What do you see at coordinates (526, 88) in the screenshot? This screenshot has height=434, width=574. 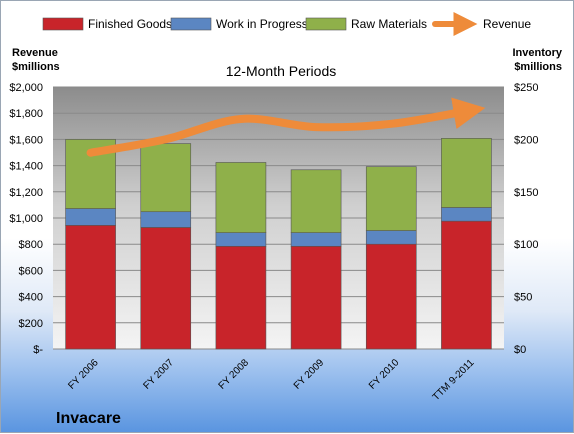 I see `right-tick-label: $250` at bounding box center [526, 88].